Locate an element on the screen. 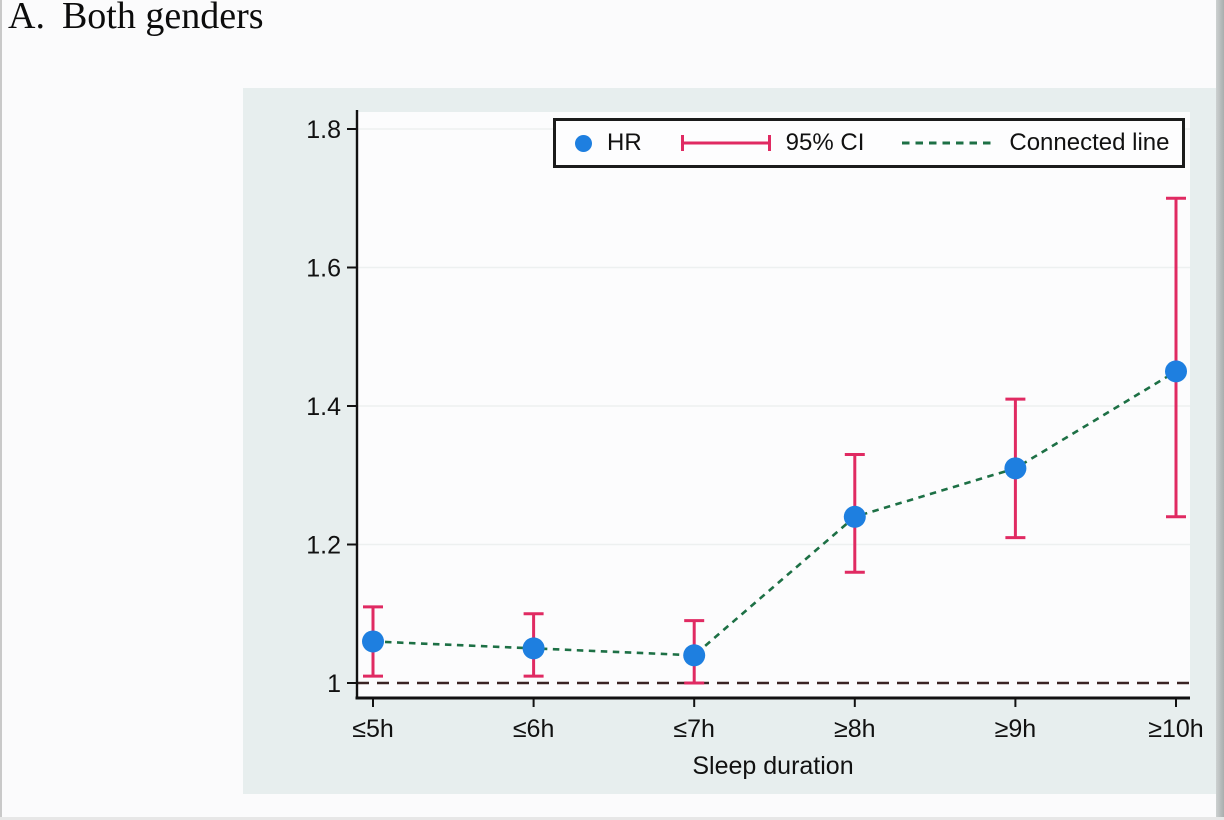  legend-hr-label: HR is located at coordinates (624, 142).